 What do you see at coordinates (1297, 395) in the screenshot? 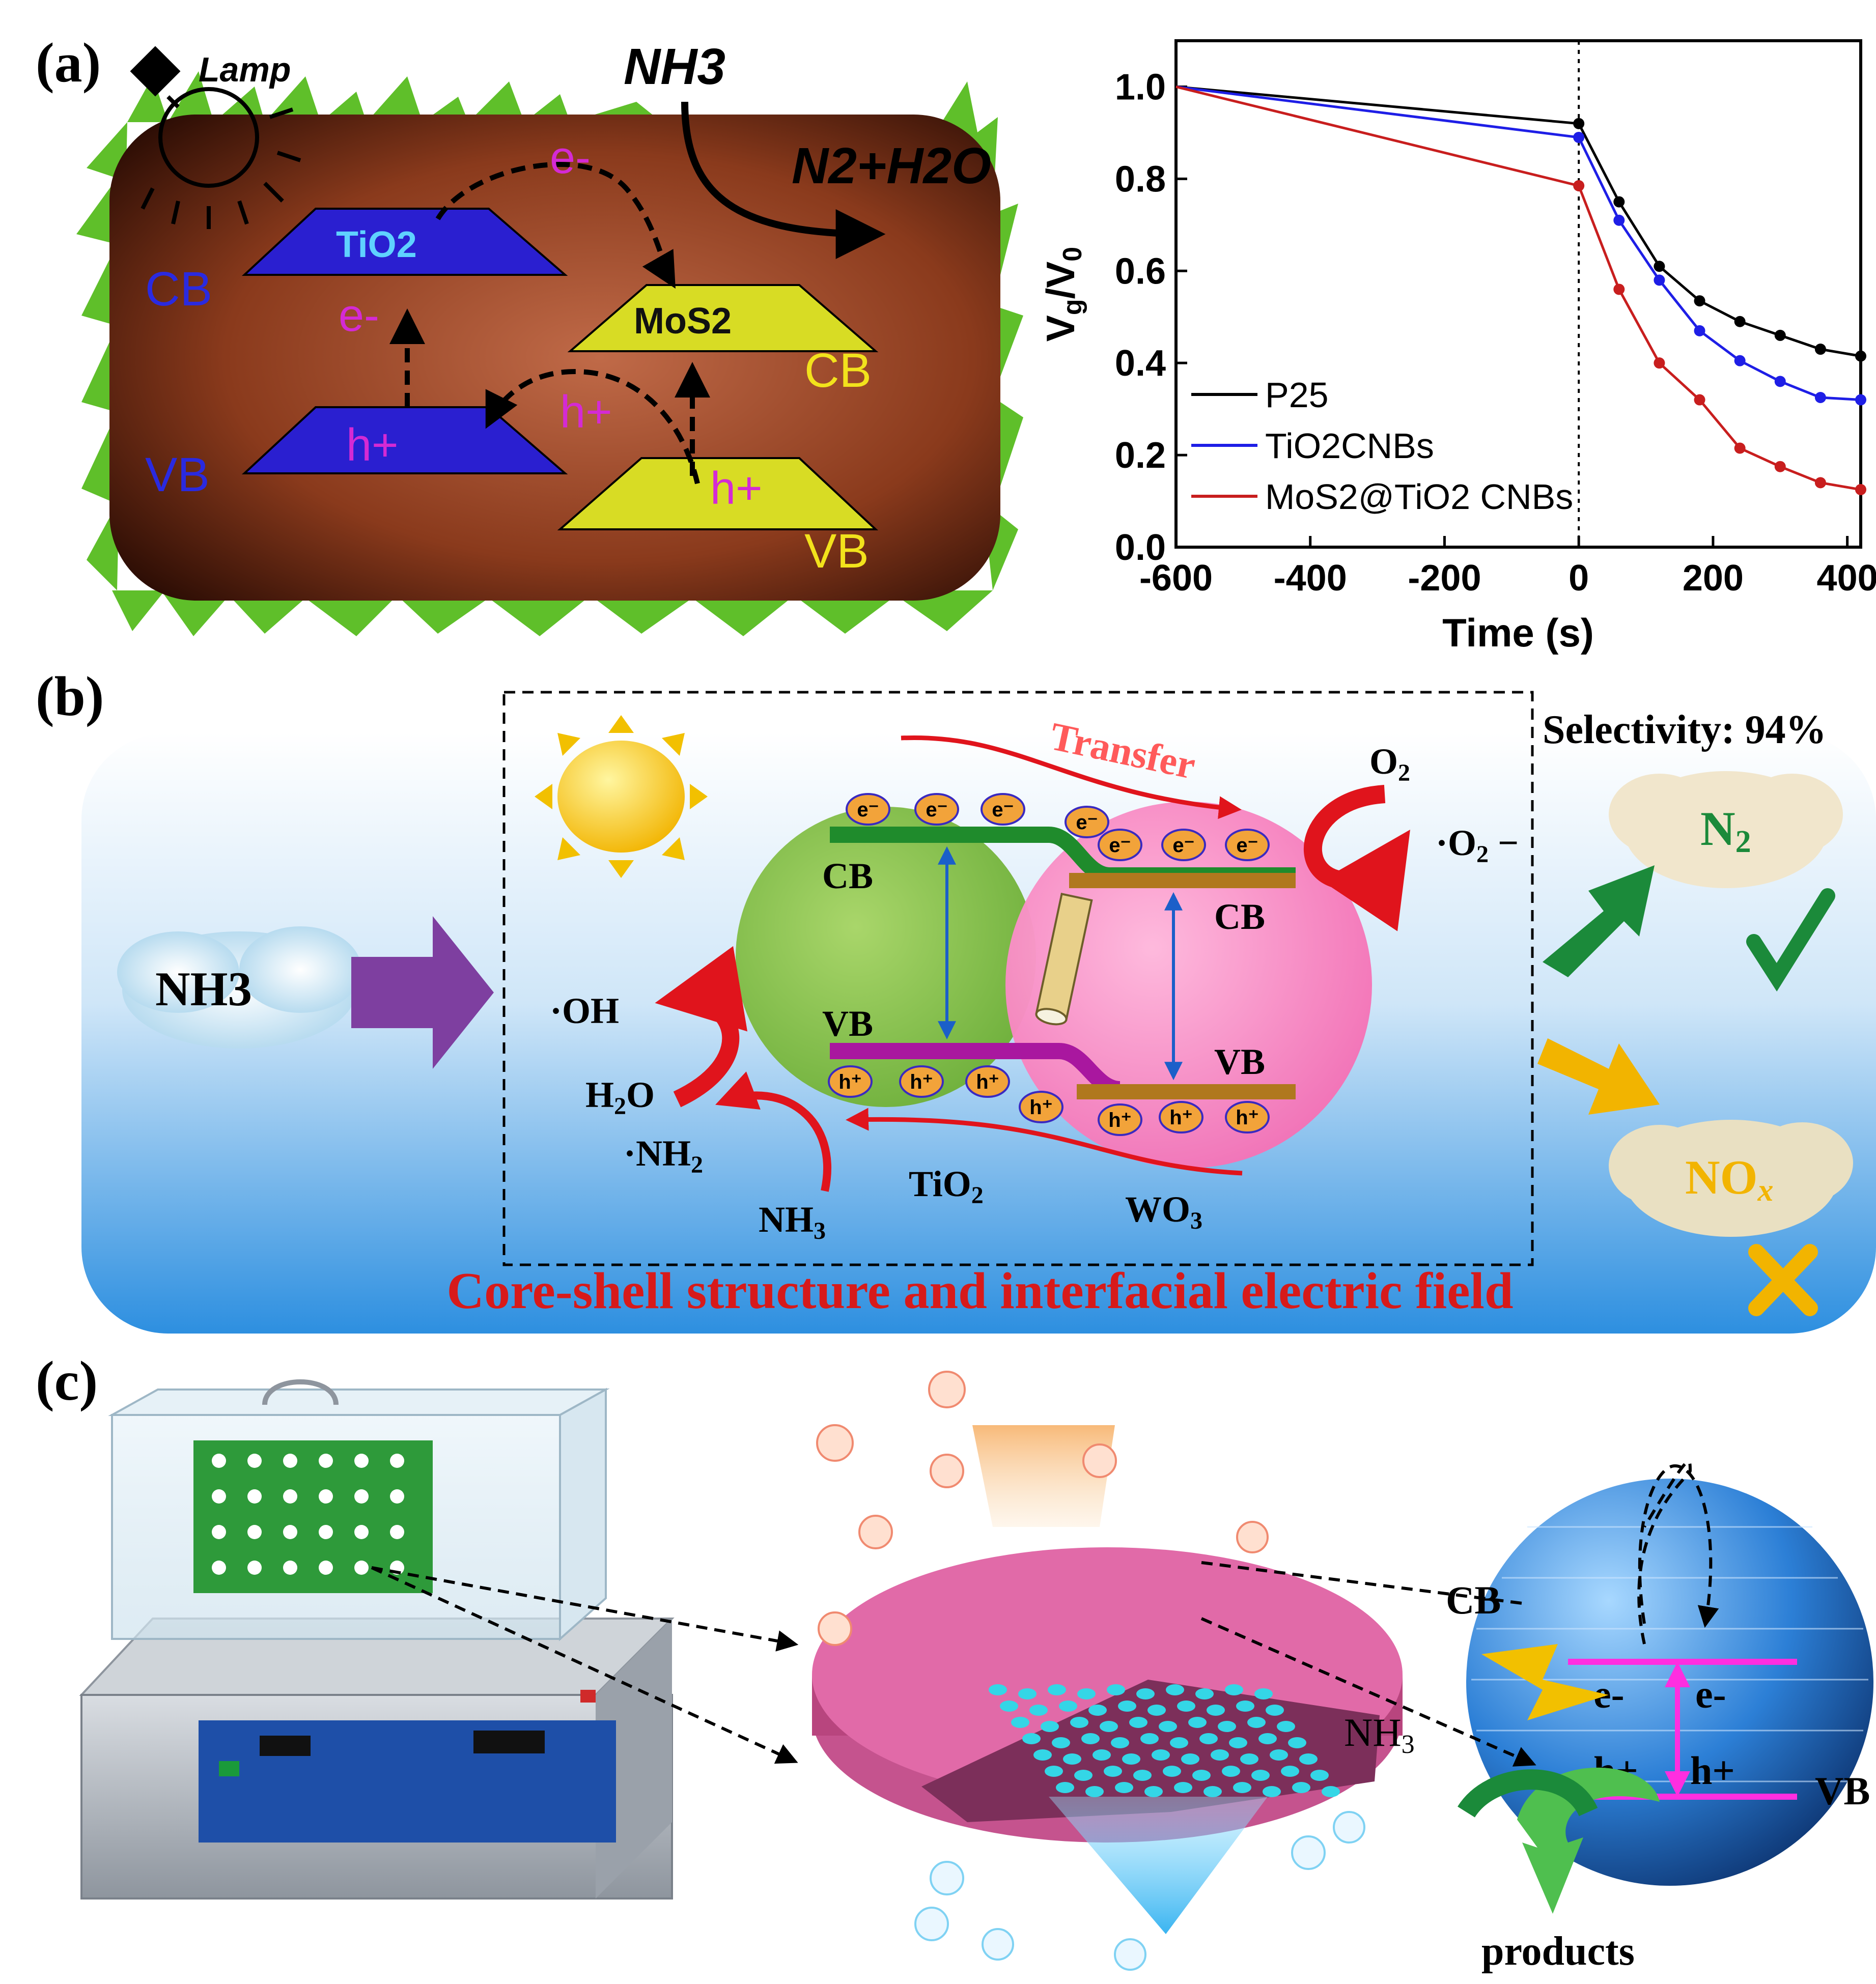
I see `legend-label: P25` at bounding box center [1297, 395].